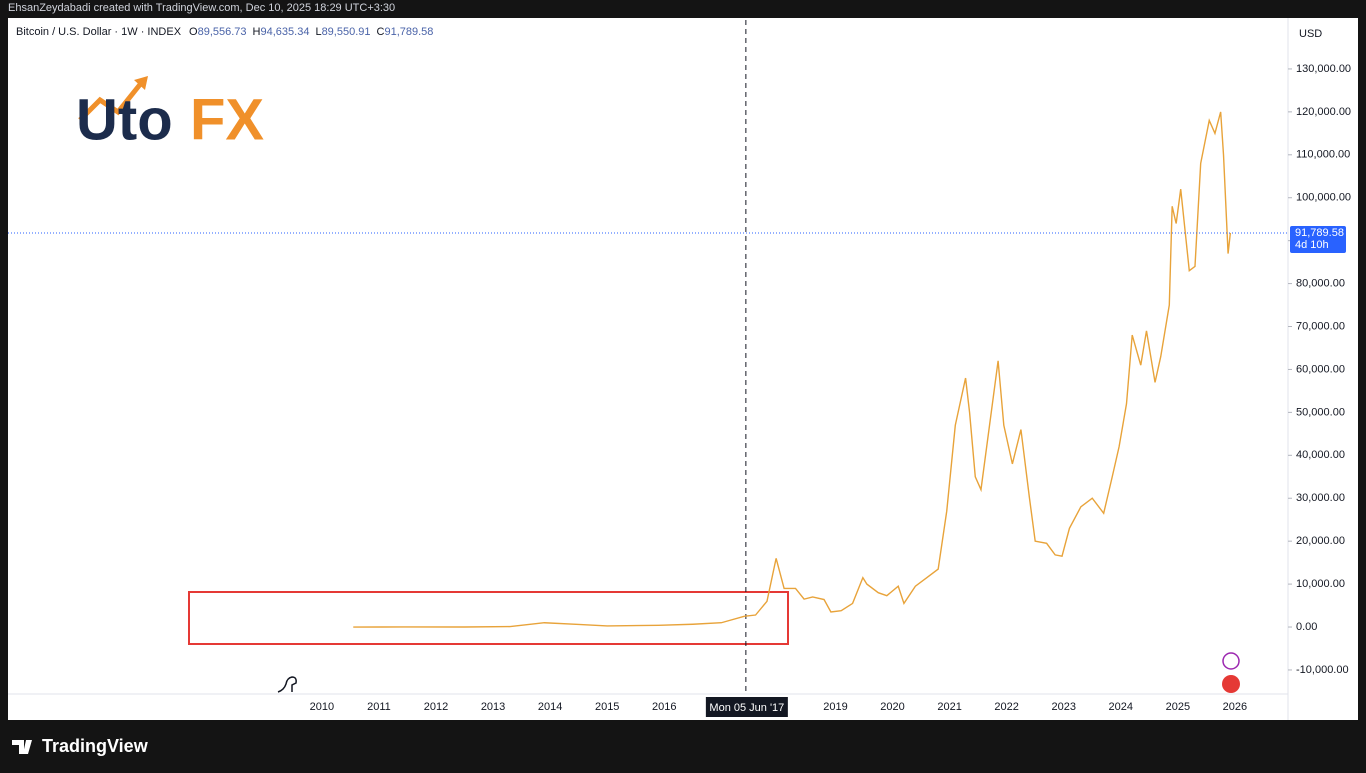  What do you see at coordinates (493, 707) in the screenshot?
I see `x-tick-label: 2013` at bounding box center [493, 707].